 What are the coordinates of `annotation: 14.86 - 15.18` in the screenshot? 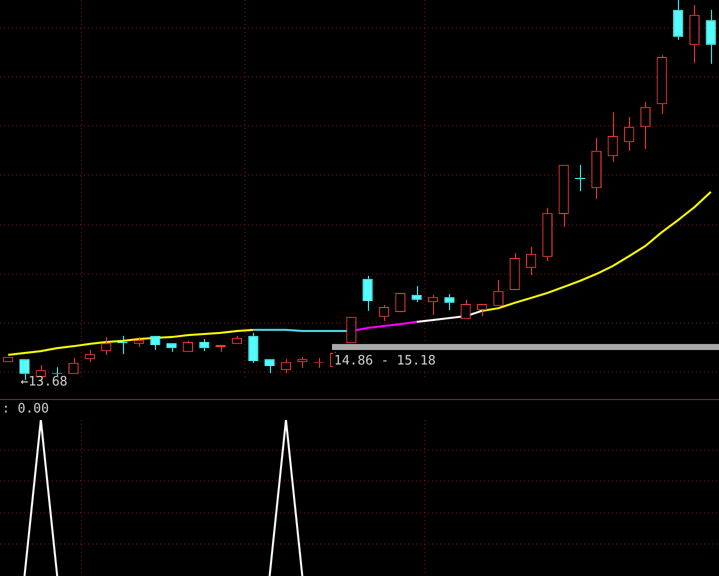 It's located at (385, 360).